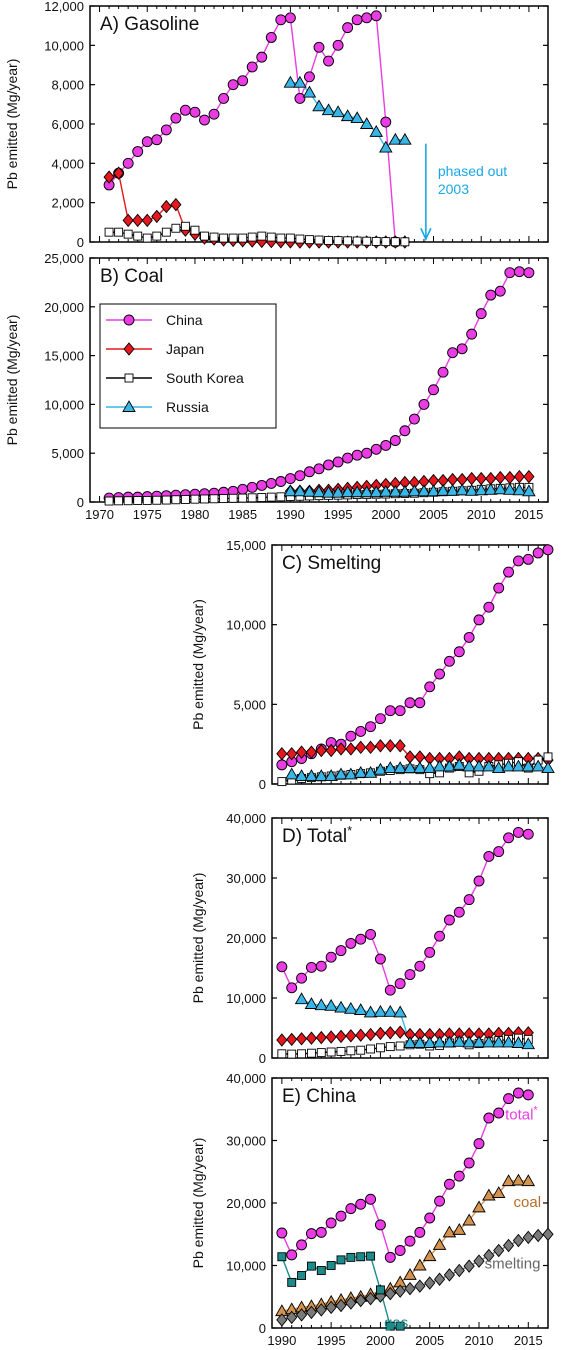 Image resolution: width=567 pixels, height=1350 pixels. I want to click on panel-a-frame, so click(319, 124).